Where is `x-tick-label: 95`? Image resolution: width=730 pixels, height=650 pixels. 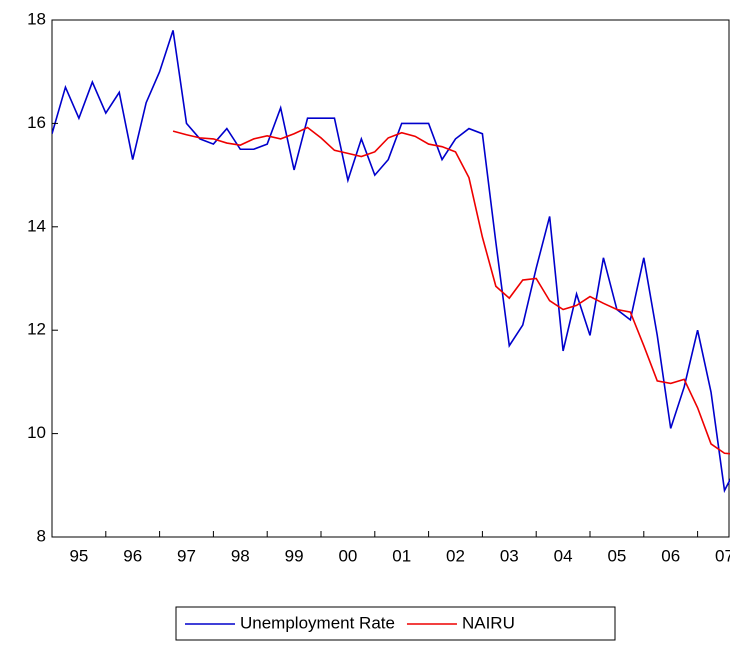 x-tick-label: 95 is located at coordinates (78, 555).